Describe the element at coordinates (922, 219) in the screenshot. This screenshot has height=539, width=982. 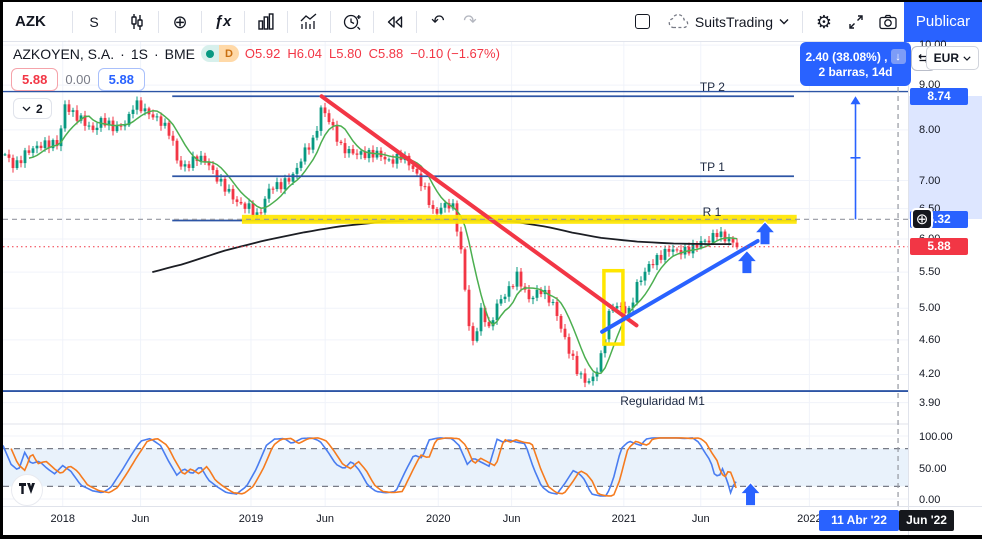
I see `add-alert-button: ⊕` at that location.